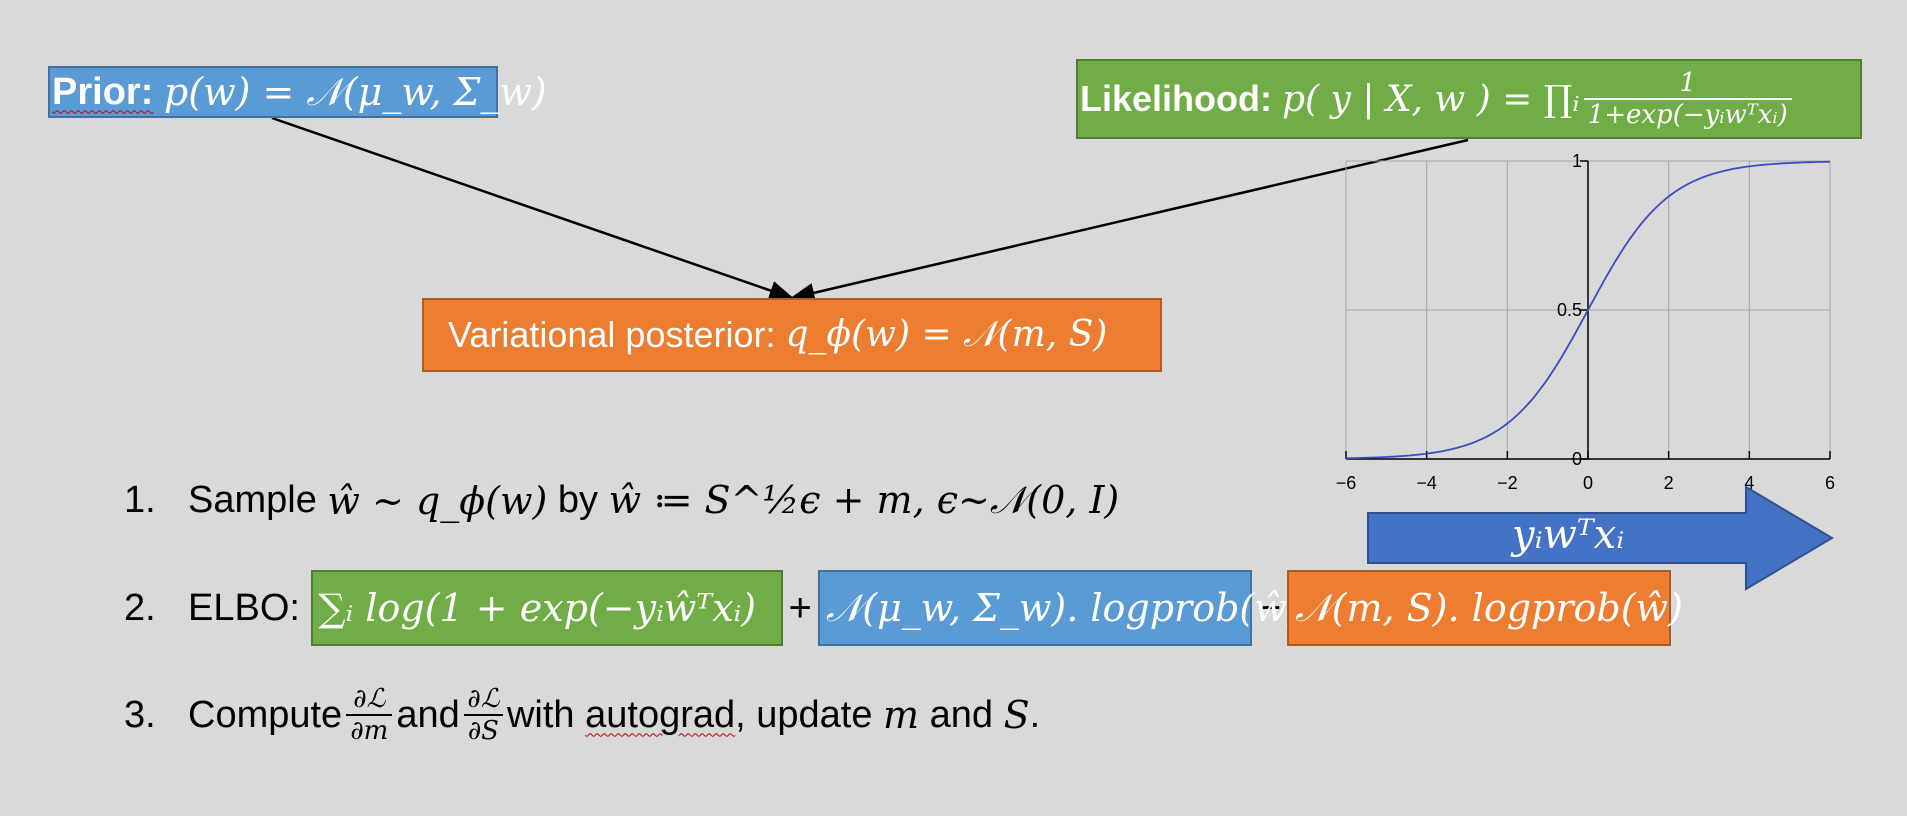 Image resolution: width=1907 pixels, height=816 pixels. I want to click on step-3-derivative-s: ∂ℒ ∂S, so click(483, 715).